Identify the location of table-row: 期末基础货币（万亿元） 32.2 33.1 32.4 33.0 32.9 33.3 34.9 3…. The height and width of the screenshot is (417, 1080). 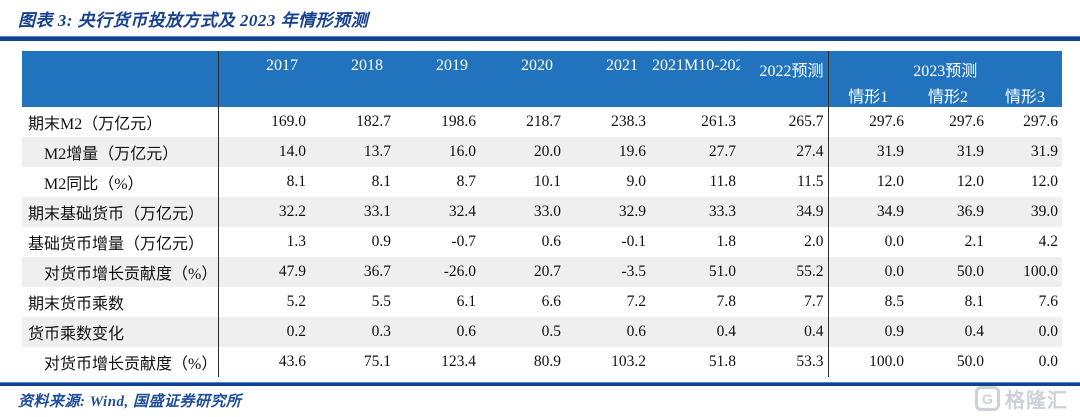
(542, 212).